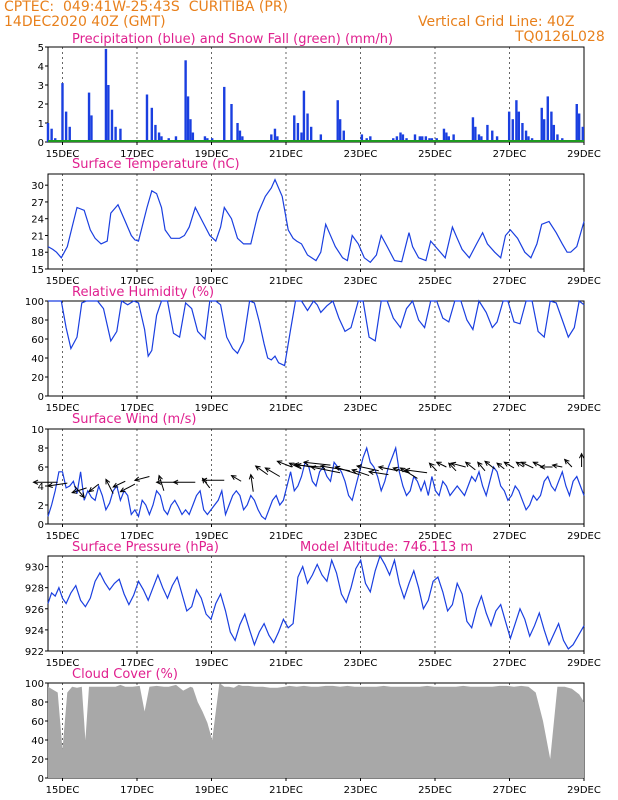 The height and width of the screenshot is (800, 618). Describe the element at coordinates (316, 94) in the screenshot. I see `precip-frame` at that location.